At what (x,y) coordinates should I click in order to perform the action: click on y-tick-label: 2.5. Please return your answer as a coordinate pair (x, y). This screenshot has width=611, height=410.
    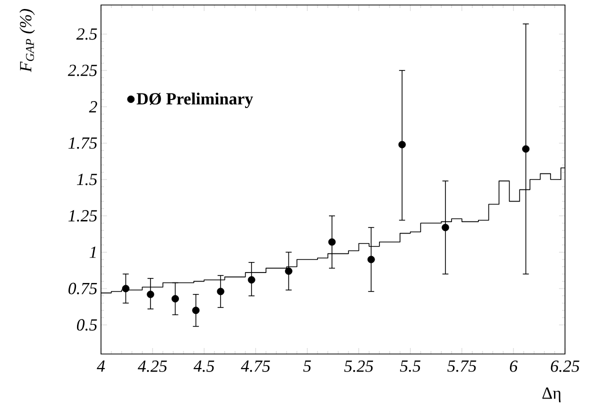
    Looking at the image, I should click on (86, 34).